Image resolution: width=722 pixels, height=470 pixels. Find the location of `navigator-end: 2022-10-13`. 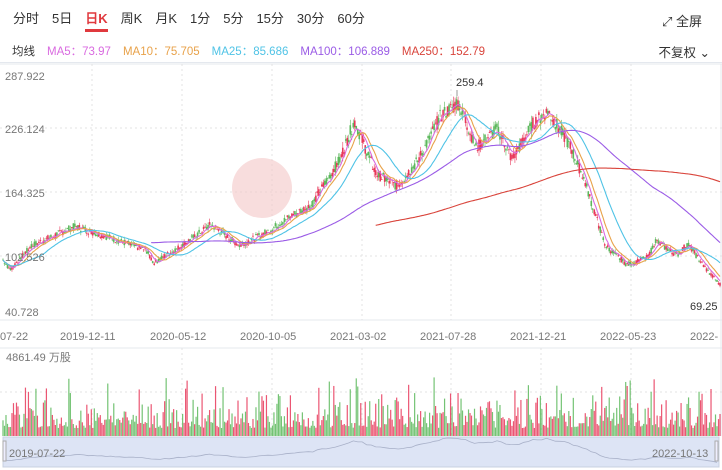

navigator-end: 2022-10-13 is located at coordinates (680, 454).